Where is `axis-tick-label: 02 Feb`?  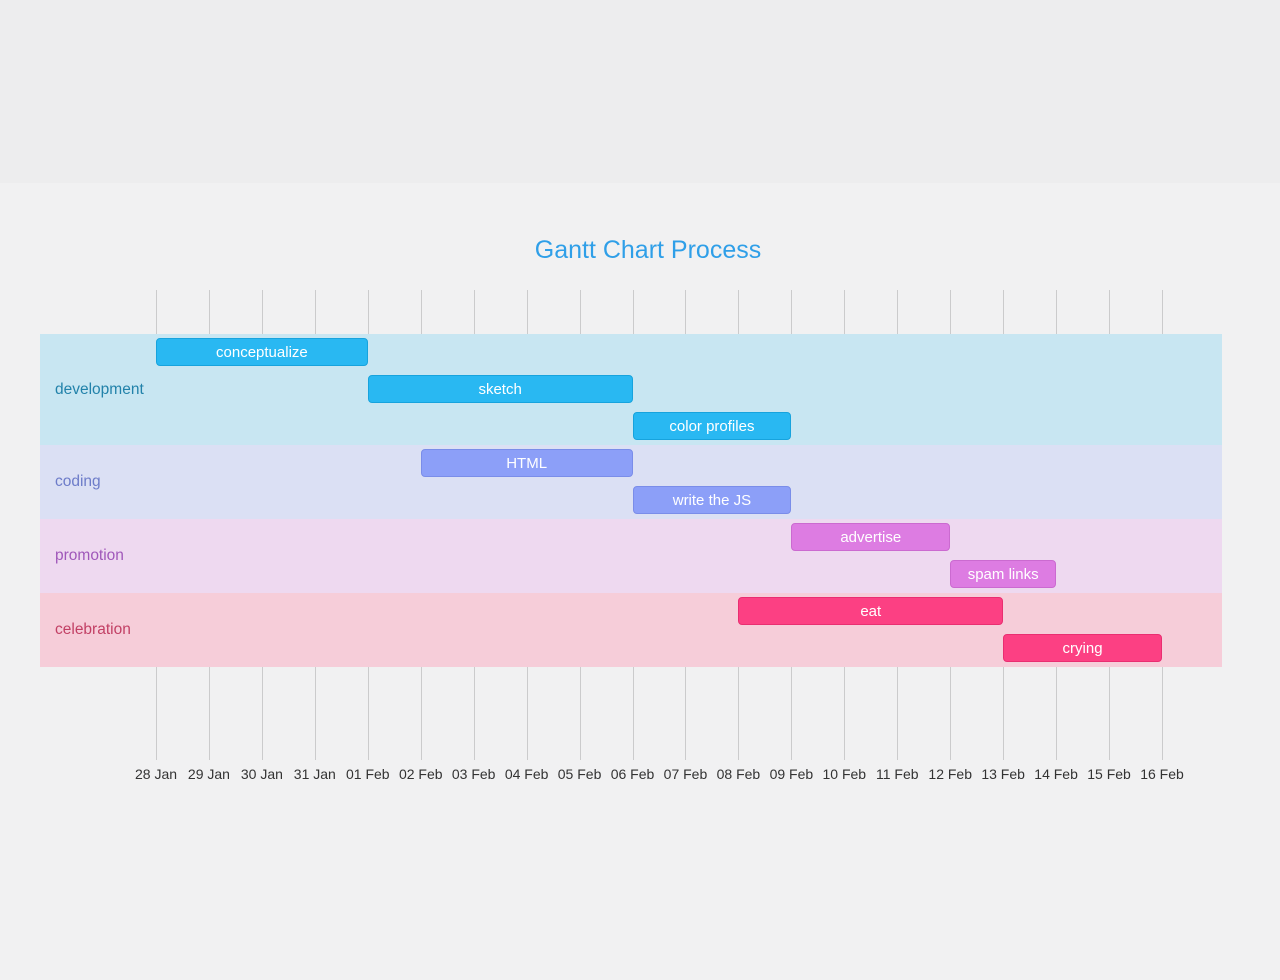 axis-tick-label: 02 Feb is located at coordinates (420, 774).